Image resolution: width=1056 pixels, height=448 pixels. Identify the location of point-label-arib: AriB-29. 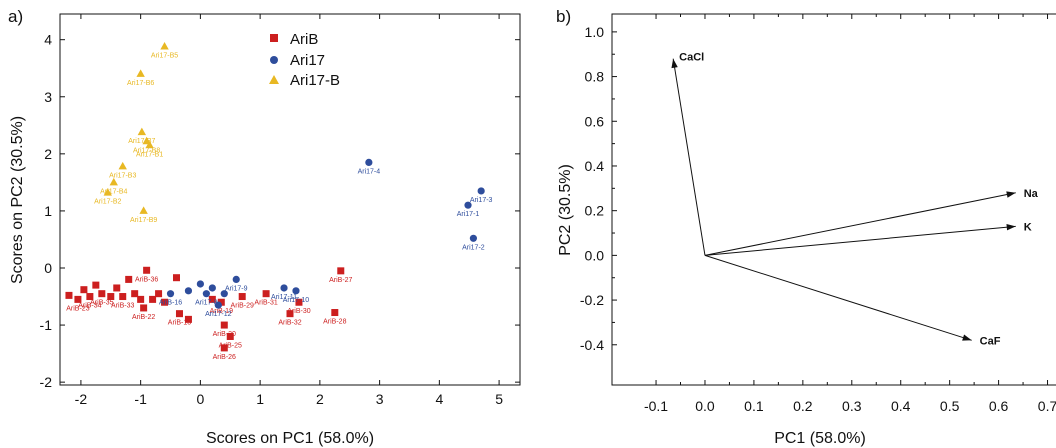
(242, 306).